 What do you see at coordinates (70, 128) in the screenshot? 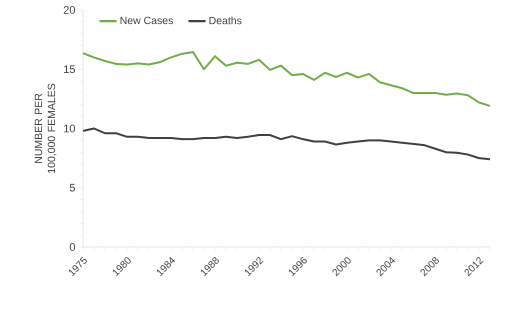
I see `y-tick-label: 10` at bounding box center [70, 128].